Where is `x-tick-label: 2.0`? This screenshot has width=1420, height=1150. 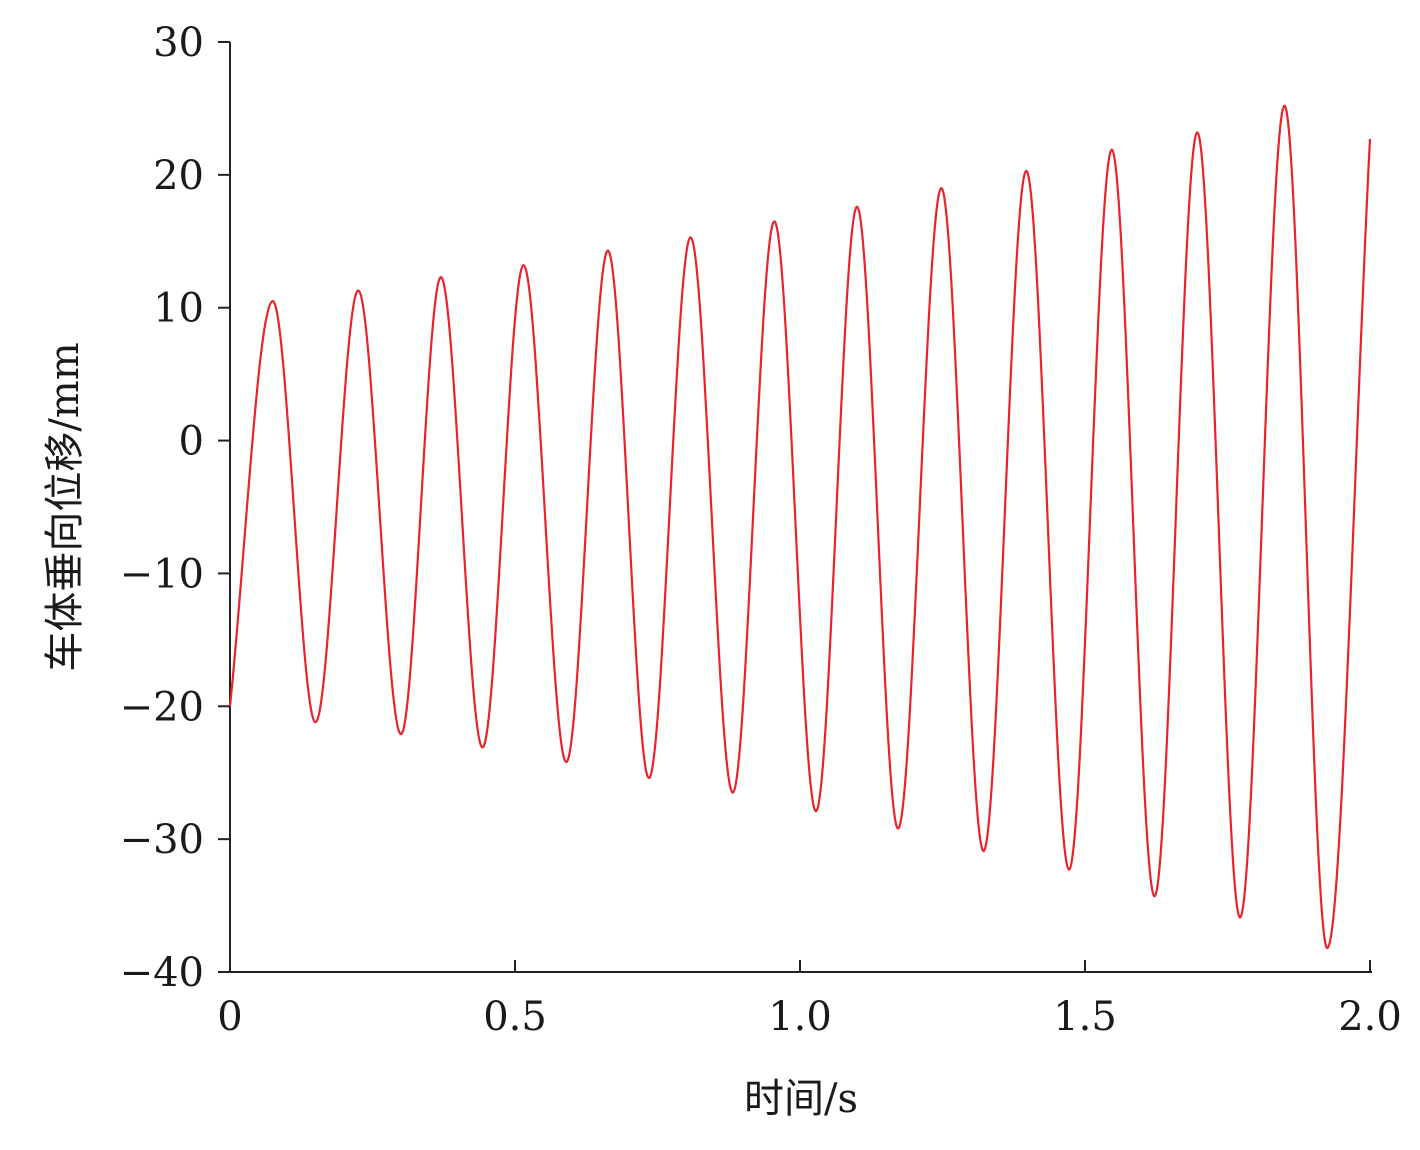
x-tick-label: 2.0 is located at coordinates (1370, 1017).